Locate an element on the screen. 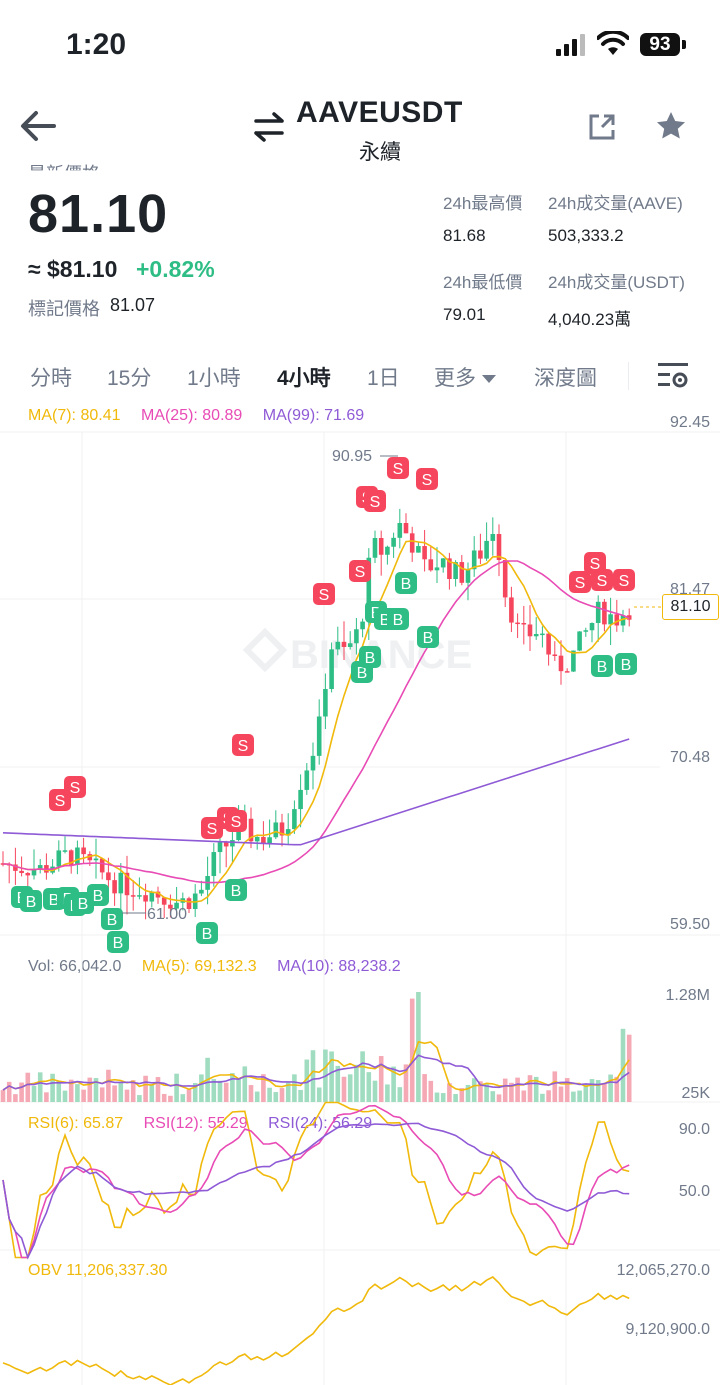  back-arrow-icon is located at coordinates (38, 126).